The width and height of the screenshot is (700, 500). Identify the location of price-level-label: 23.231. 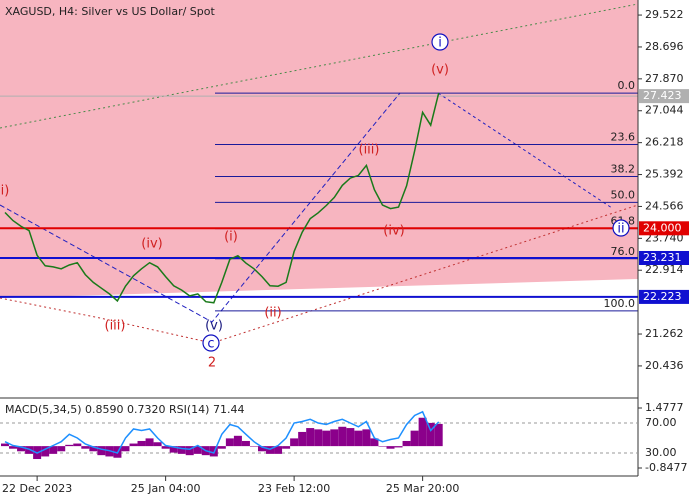
(662, 257).